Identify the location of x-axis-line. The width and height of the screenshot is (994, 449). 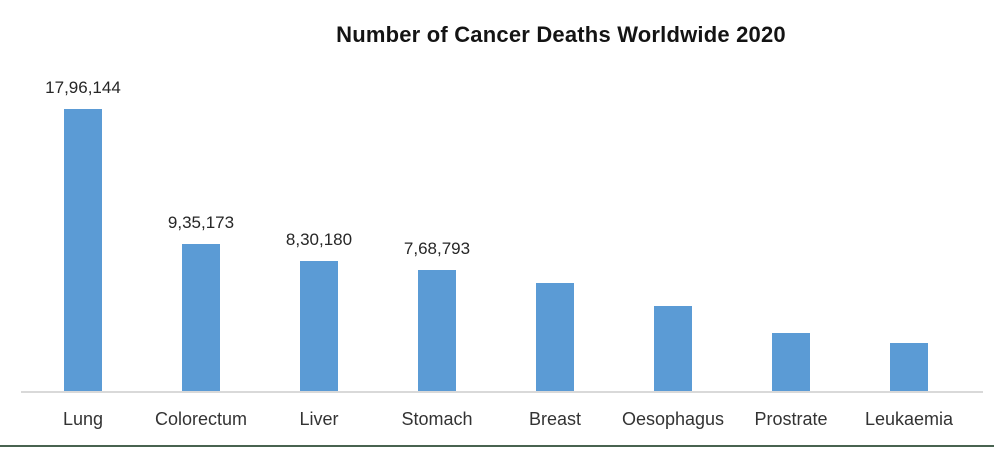
(502, 392).